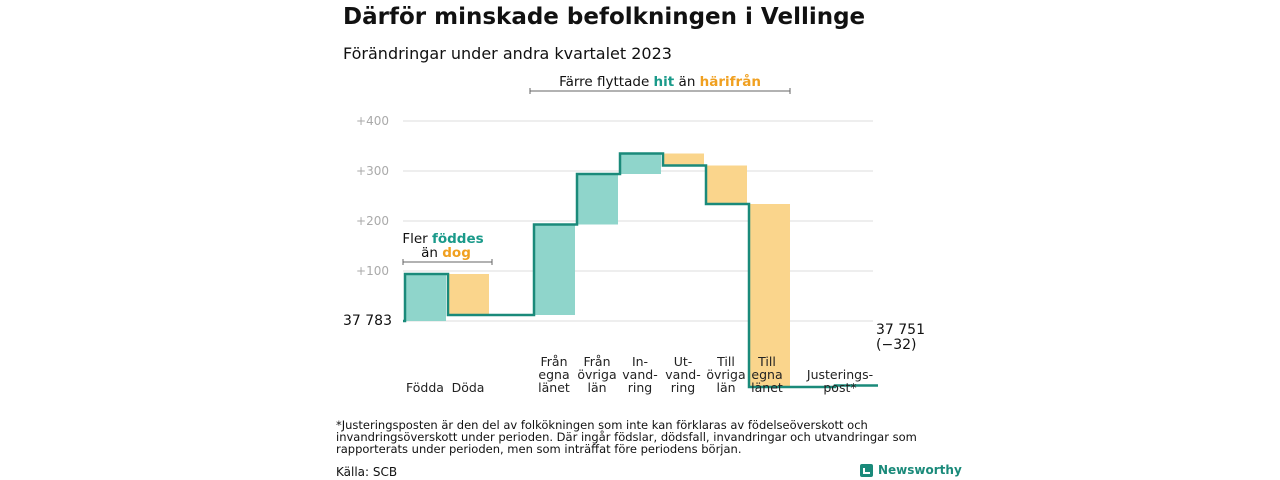 This screenshot has width=1280, height=480. I want to click on chart-subtitle: Förändringar under andra kvartalet 2023, so click(507, 53).